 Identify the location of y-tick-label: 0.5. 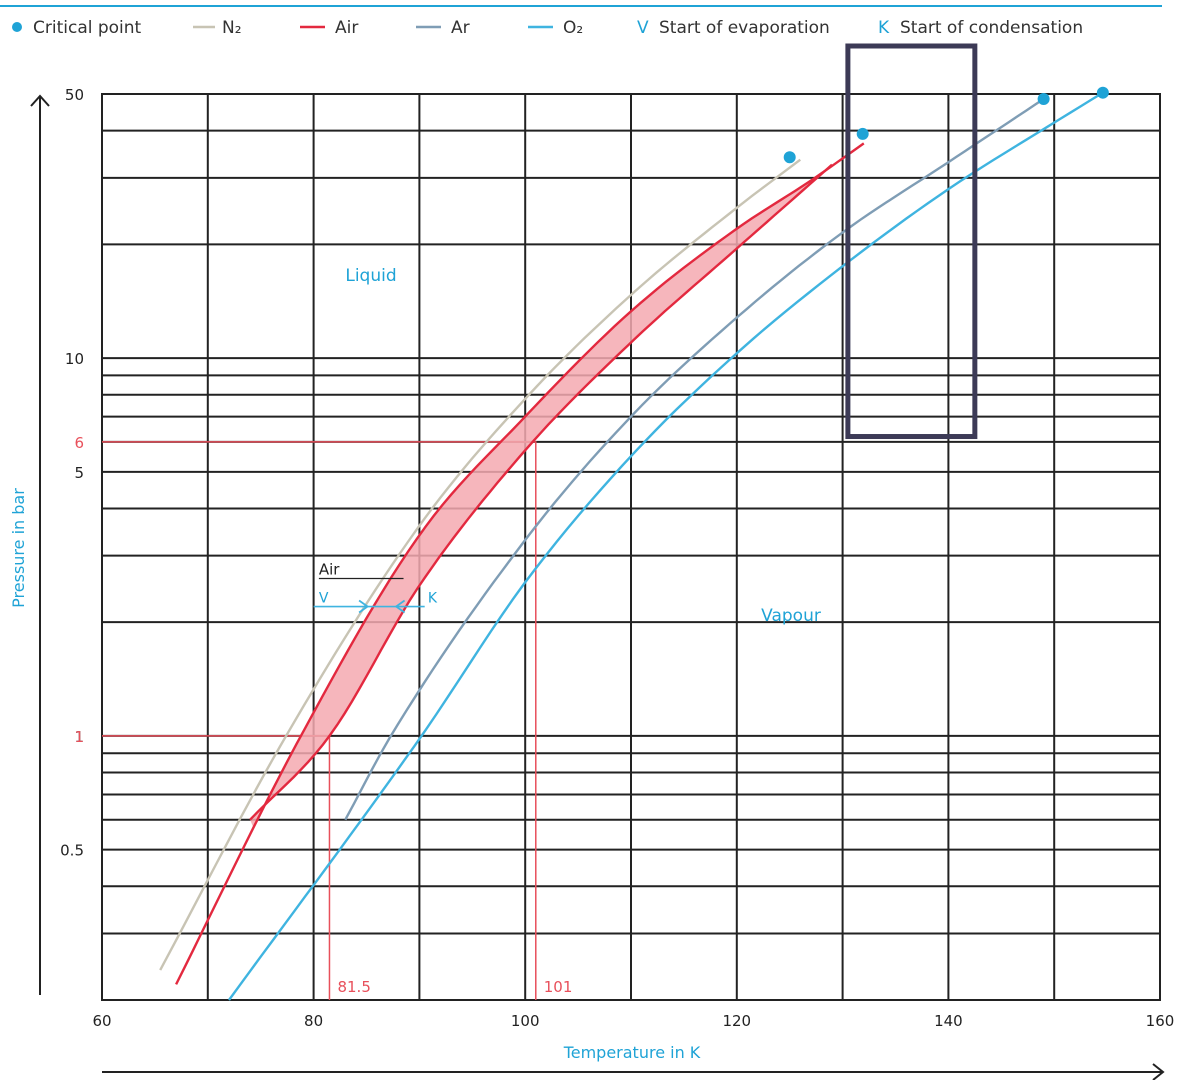
(72, 851).